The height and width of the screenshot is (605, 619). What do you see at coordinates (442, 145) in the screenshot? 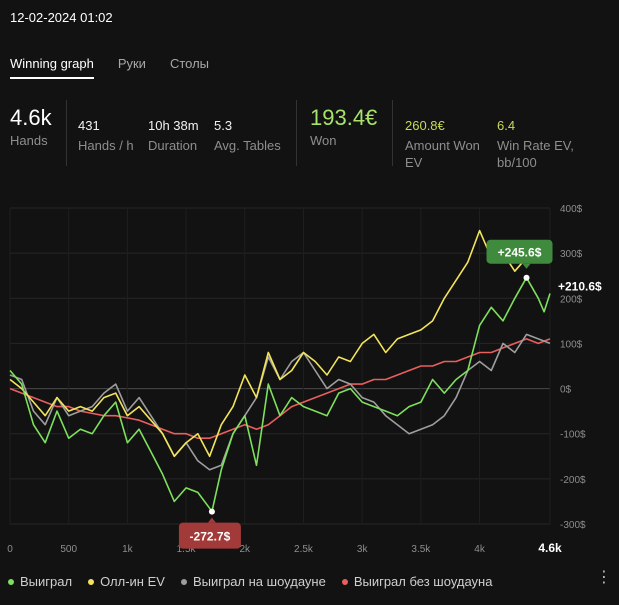
I see `stat-amount-won-ev-label-line1: Amount Won` at bounding box center [442, 145].